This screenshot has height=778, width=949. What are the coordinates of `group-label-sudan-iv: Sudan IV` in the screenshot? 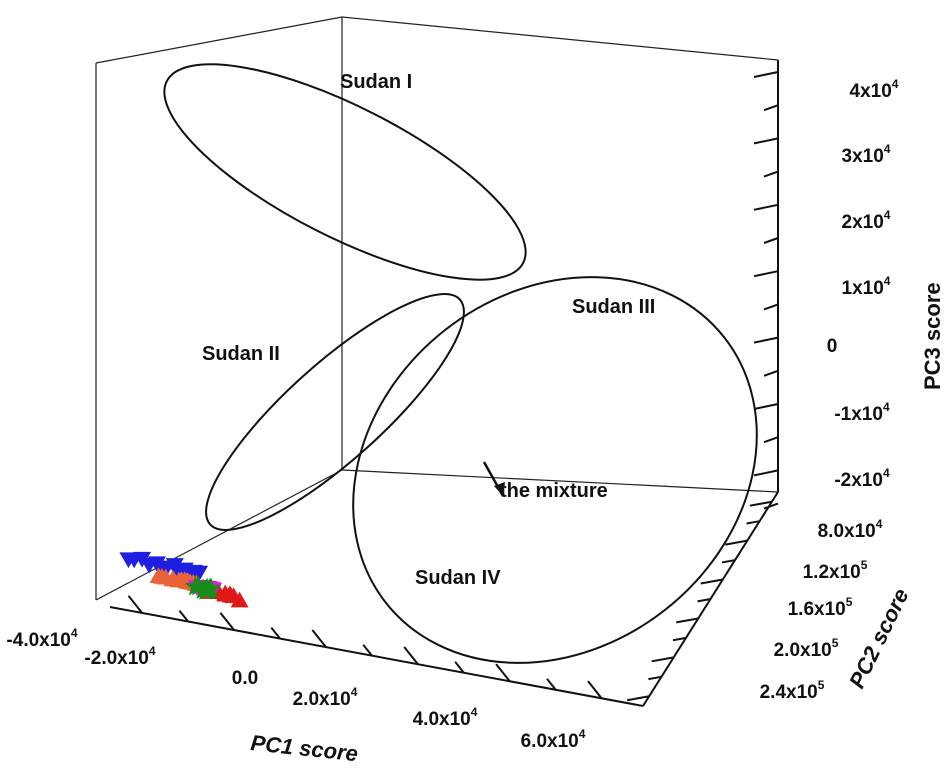 It's located at (458, 578).